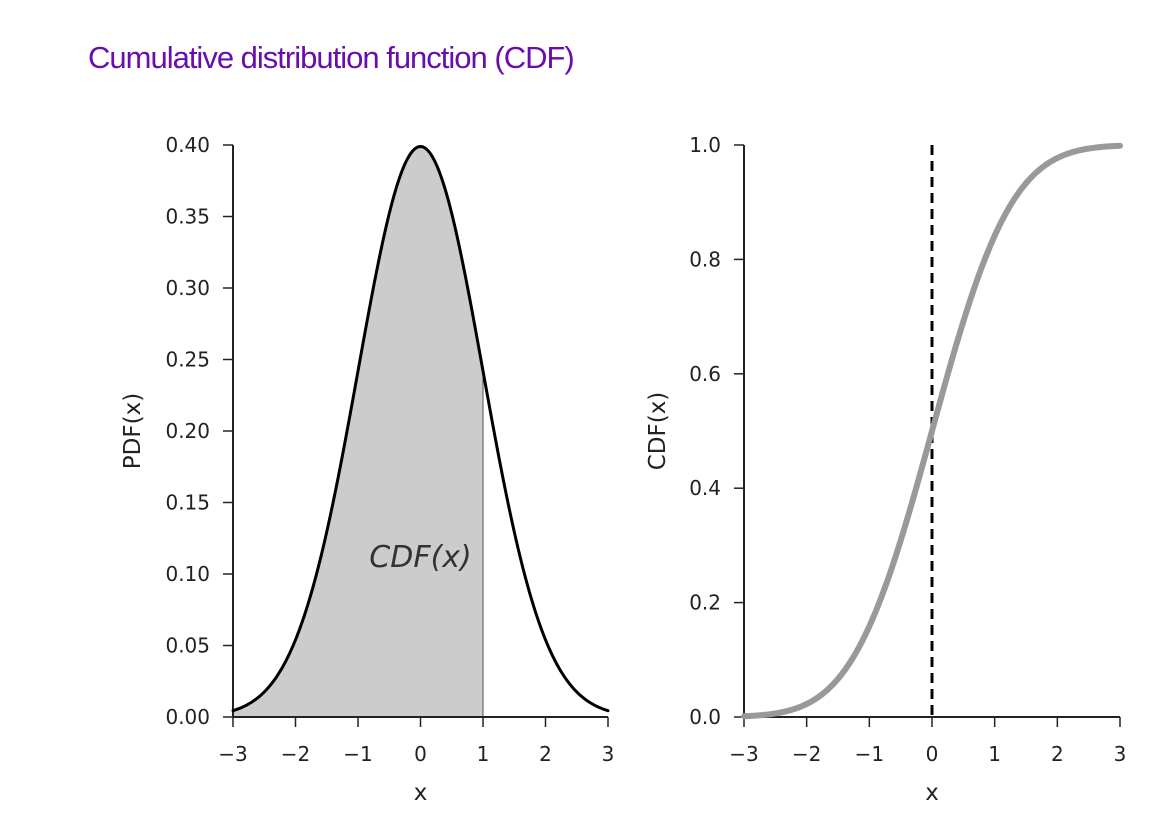 This screenshot has width=1158, height=833. Describe the element at coordinates (187, 574) in the screenshot. I see `pdf-y-tick-label: 0.10` at that location.